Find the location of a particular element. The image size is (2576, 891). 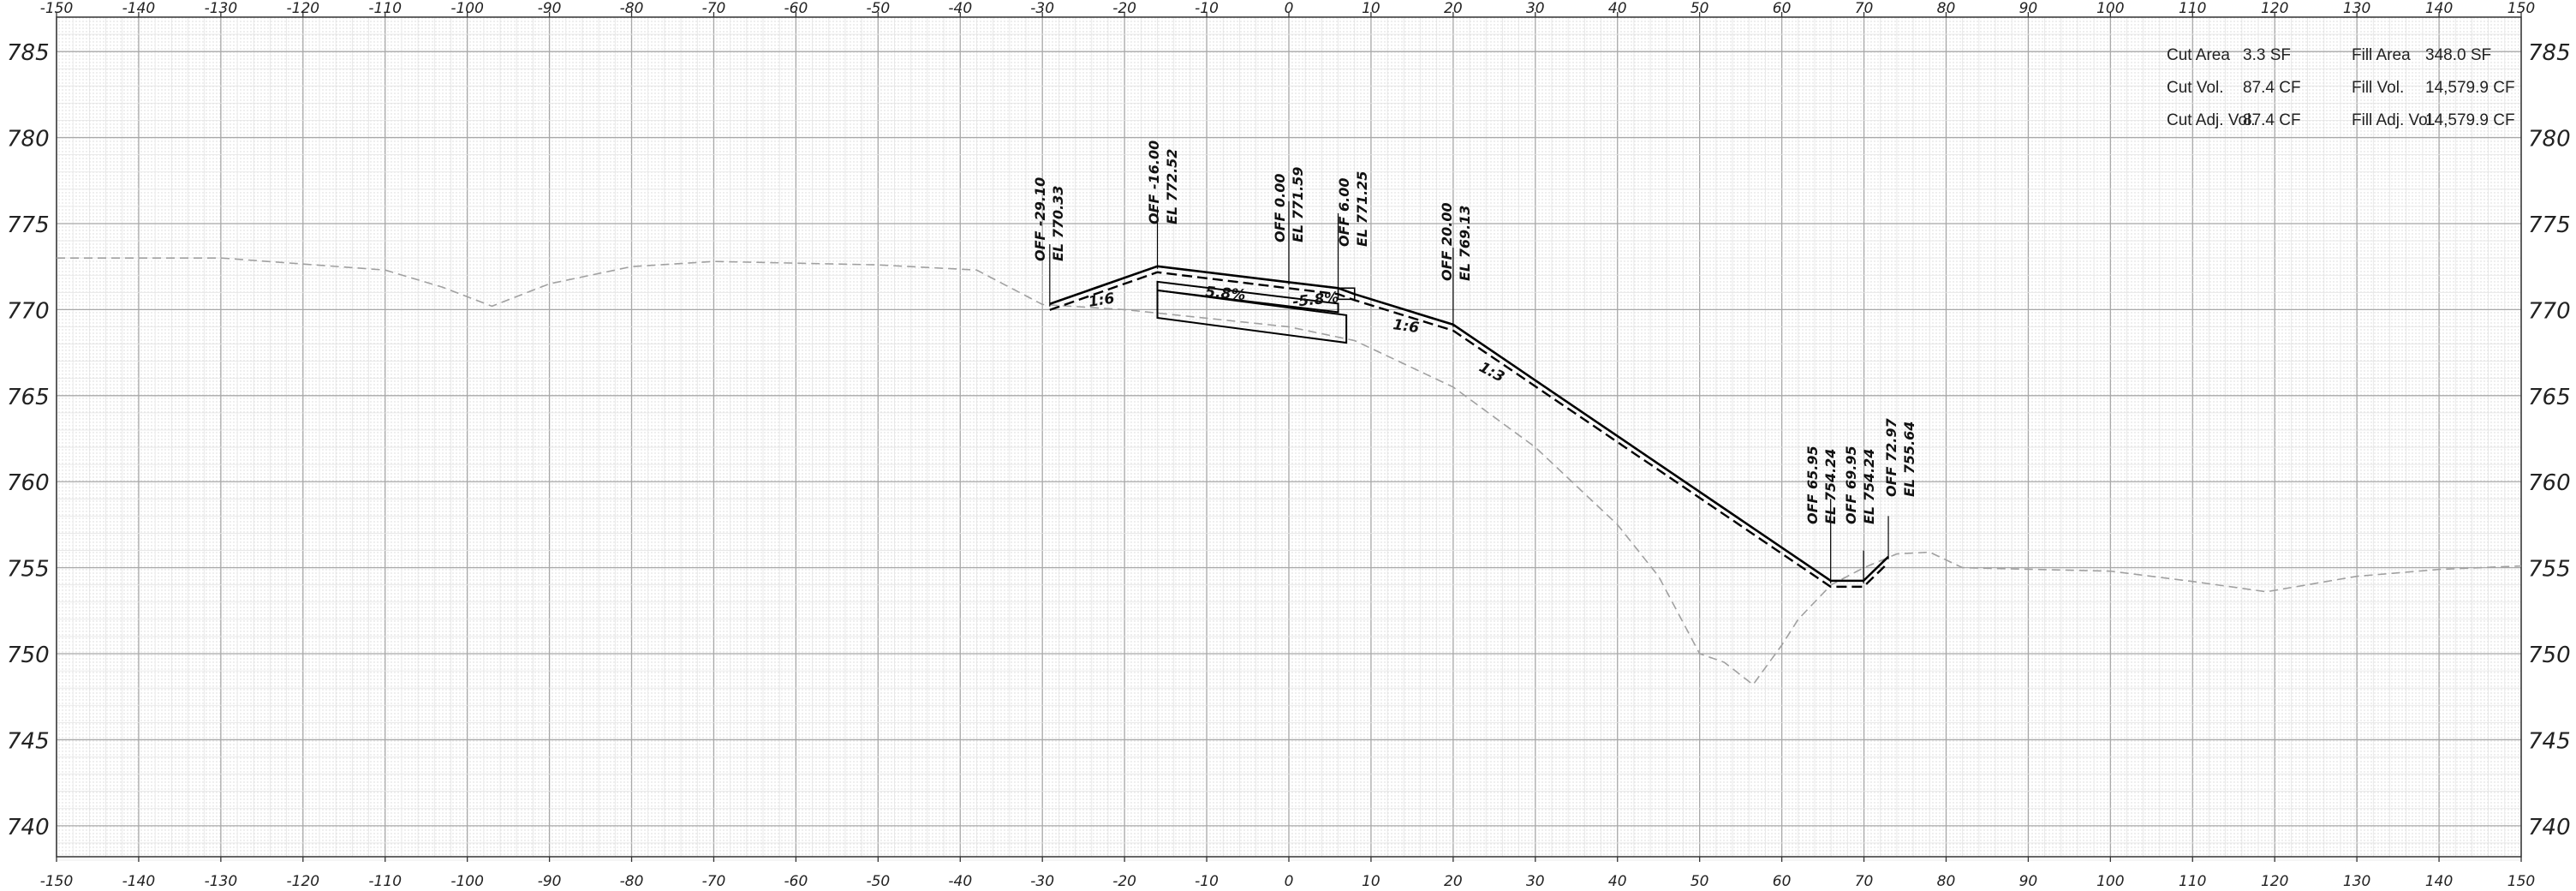

x-tick-label-top: -100 is located at coordinates (467, 8).